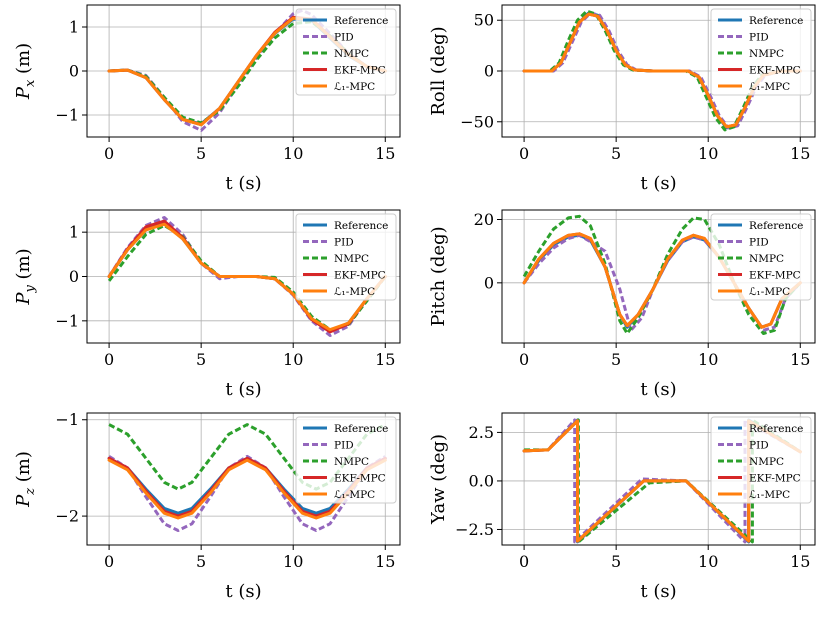 This screenshot has width=829, height=618. I want to click on y-tick-label: 20, so click(484, 219).